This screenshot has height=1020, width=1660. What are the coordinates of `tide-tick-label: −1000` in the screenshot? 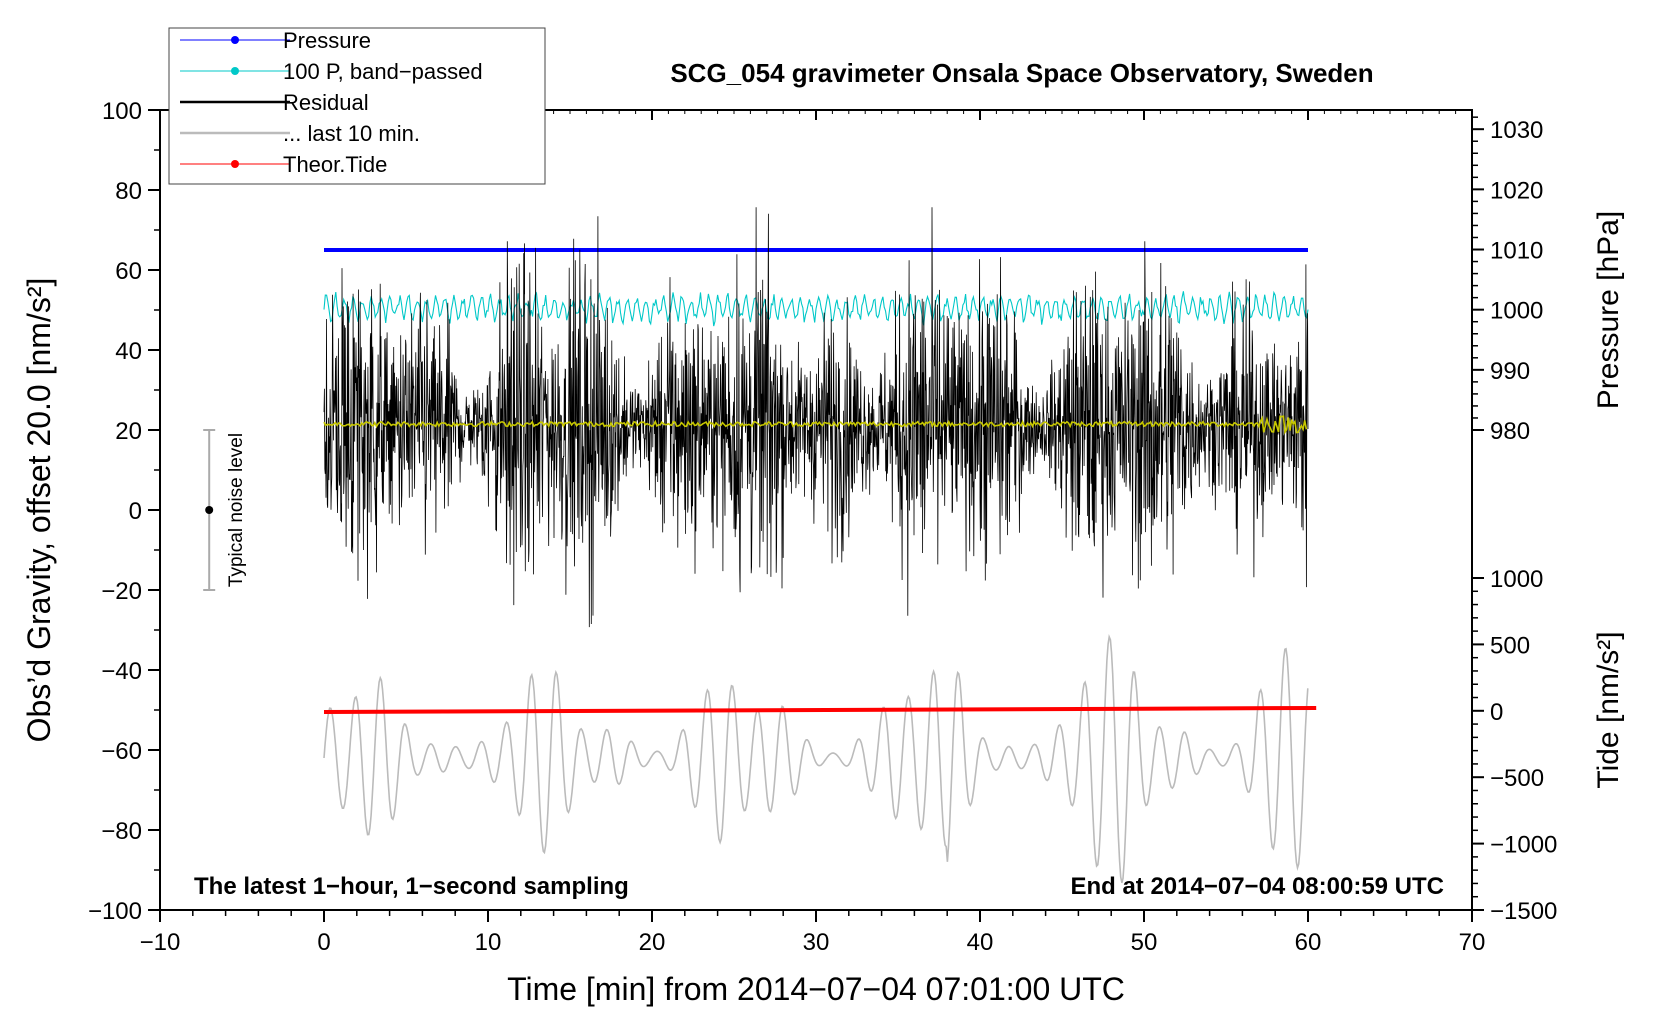 It's located at (1523, 845).